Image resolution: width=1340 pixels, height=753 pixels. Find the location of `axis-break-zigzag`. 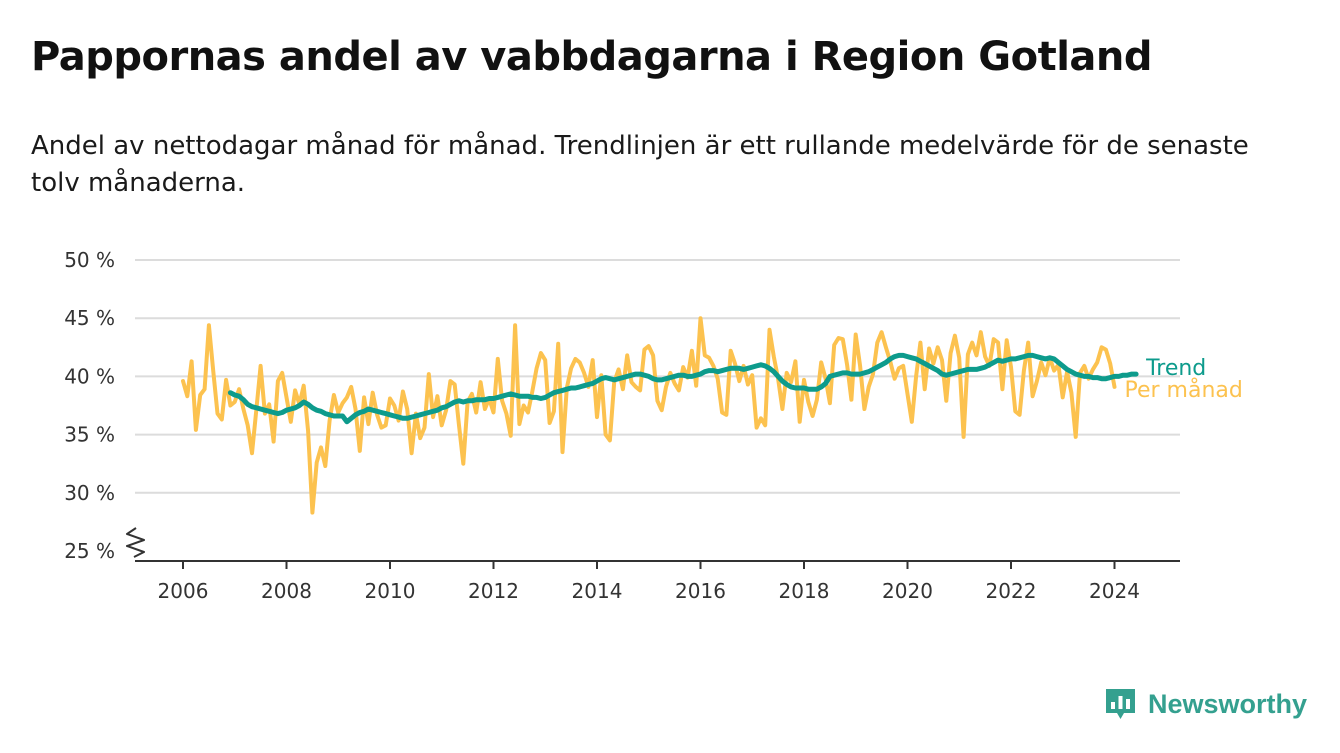

axis-break-zigzag is located at coordinates (135, 542).